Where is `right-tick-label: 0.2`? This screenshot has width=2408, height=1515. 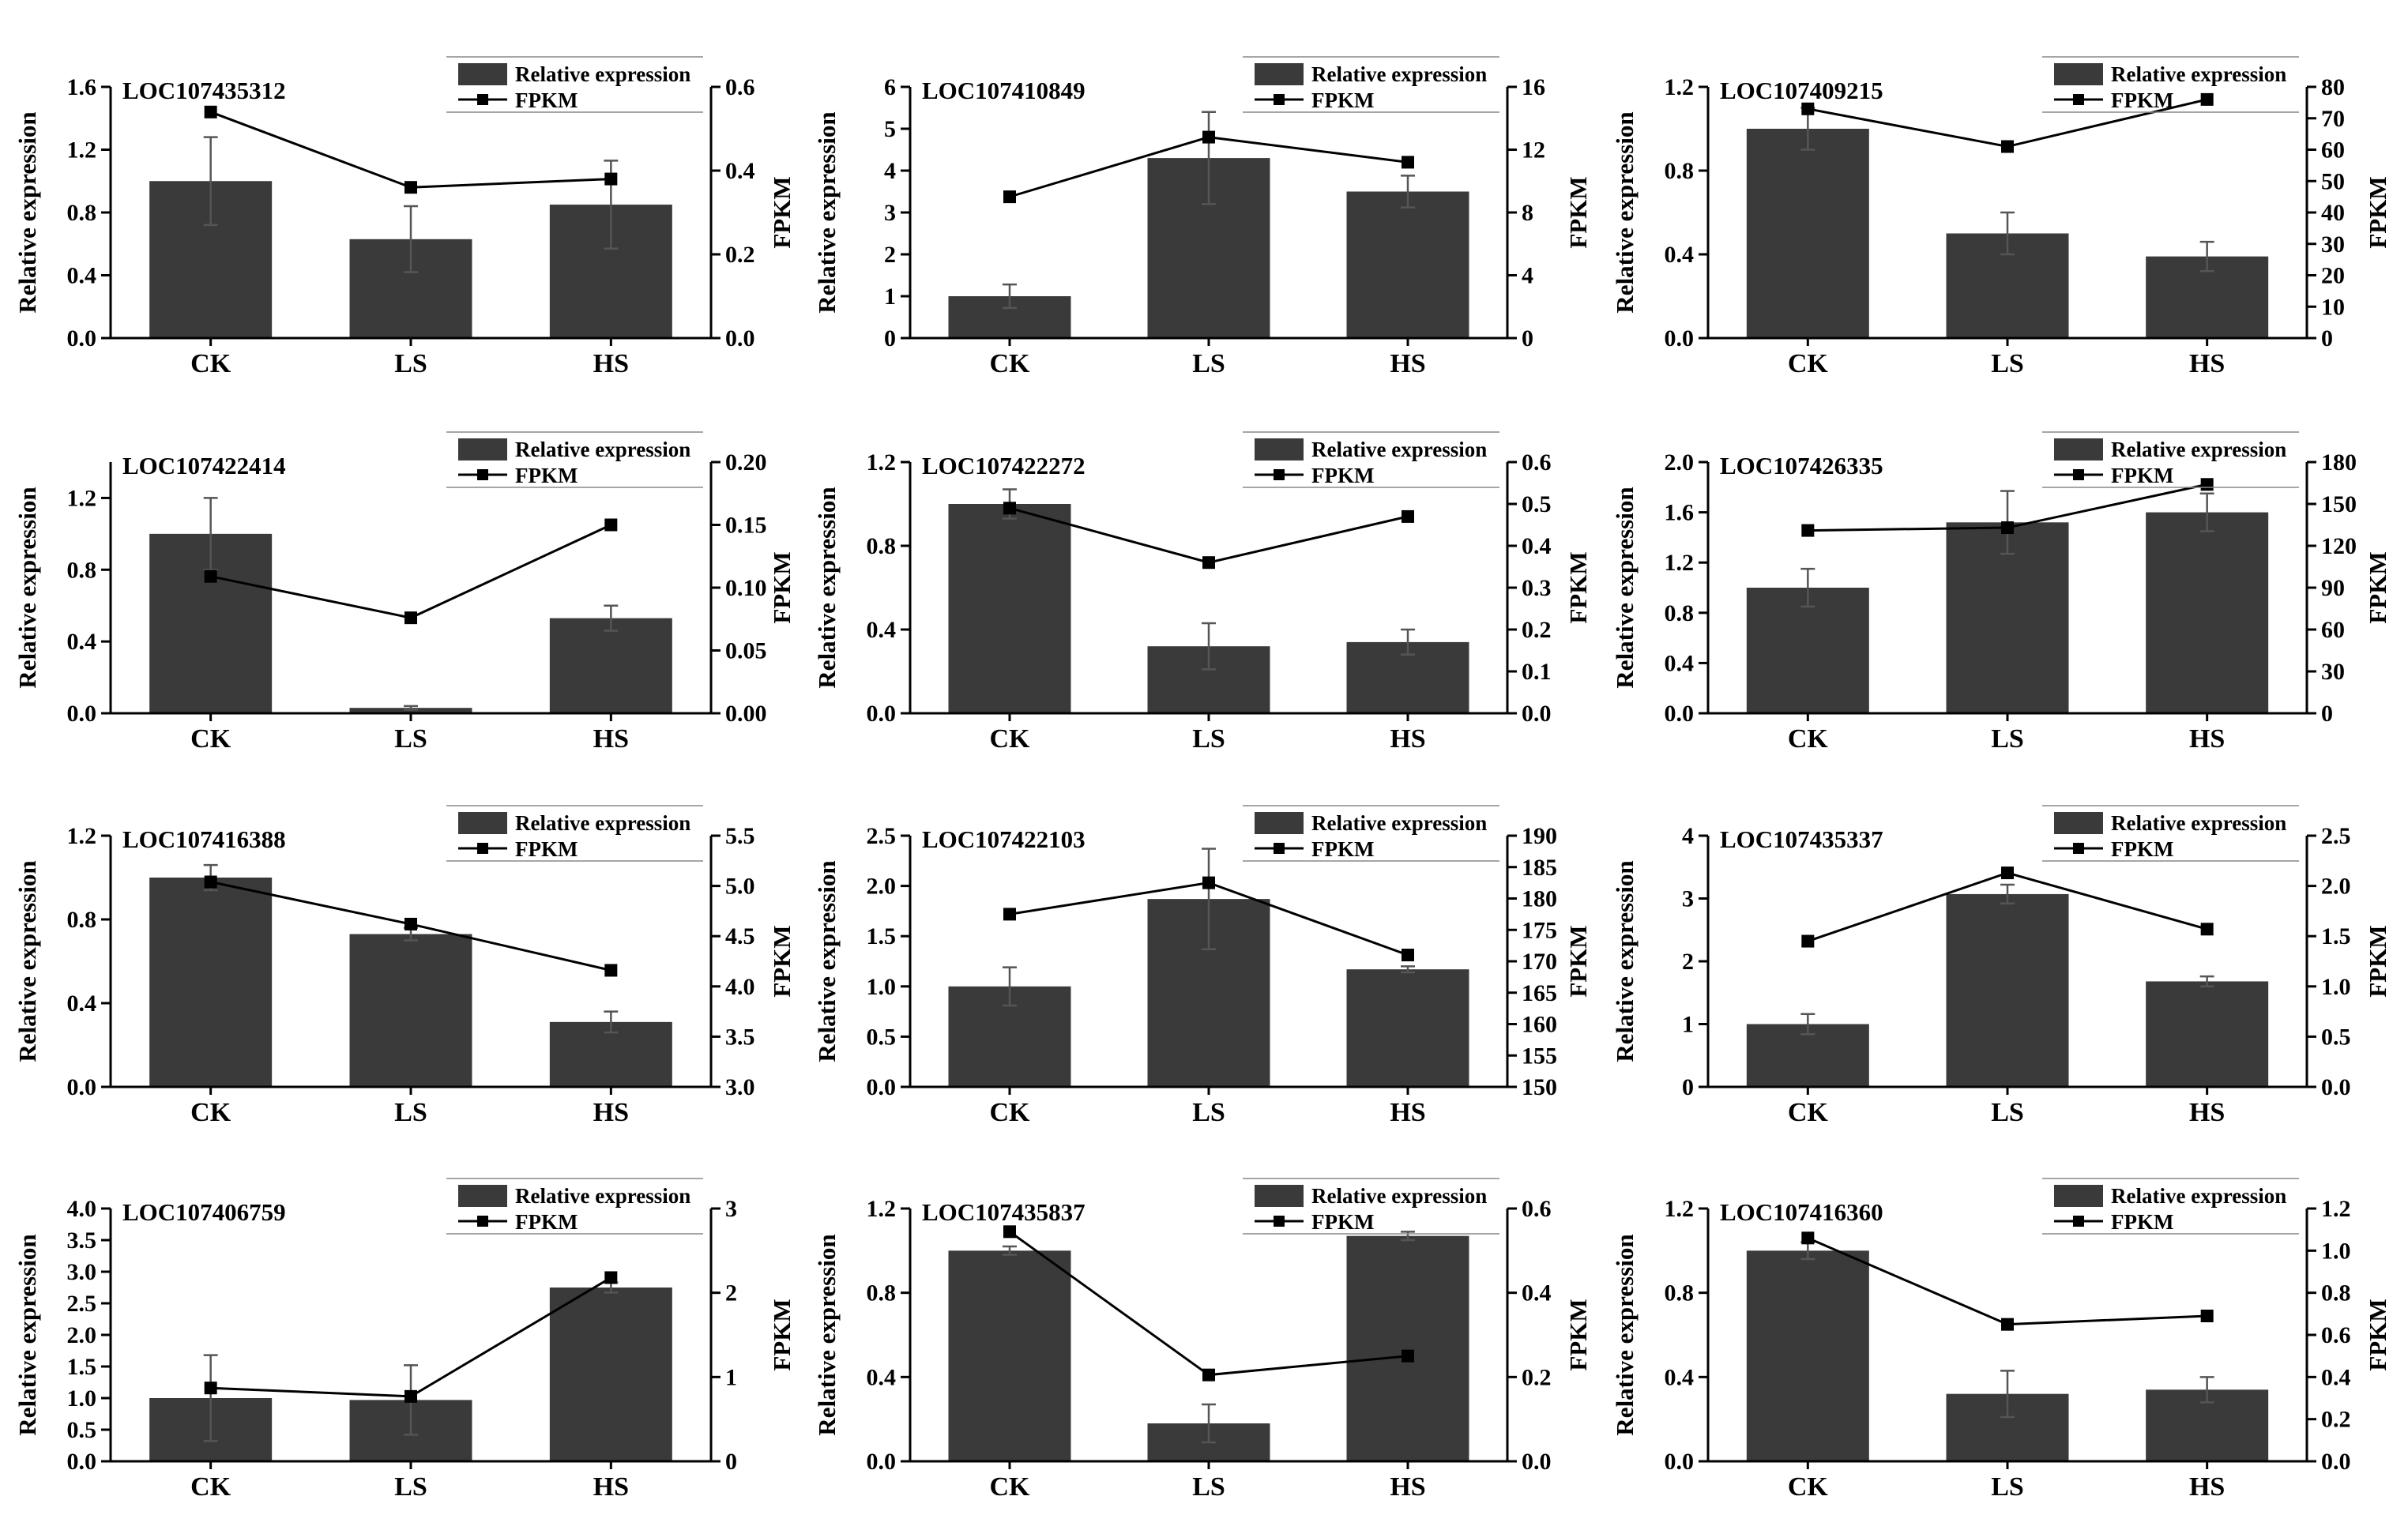 right-tick-label: 0.2 is located at coordinates (1537, 1377).